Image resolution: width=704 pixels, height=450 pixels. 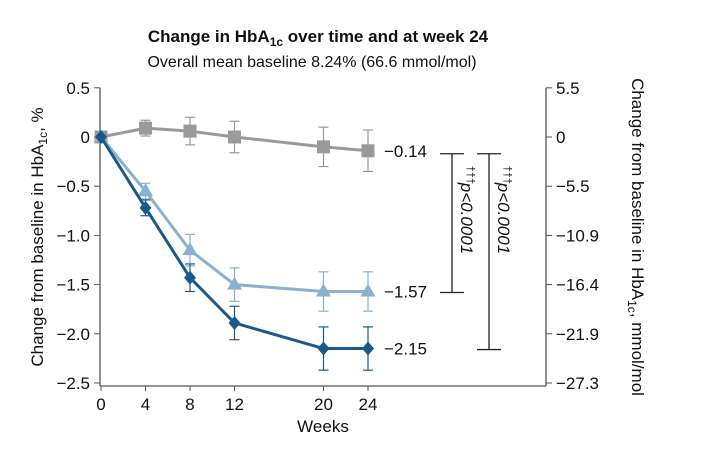 What do you see at coordinates (85, 137) in the screenshot?
I see `y-tick-label-left: 0` at bounding box center [85, 137].